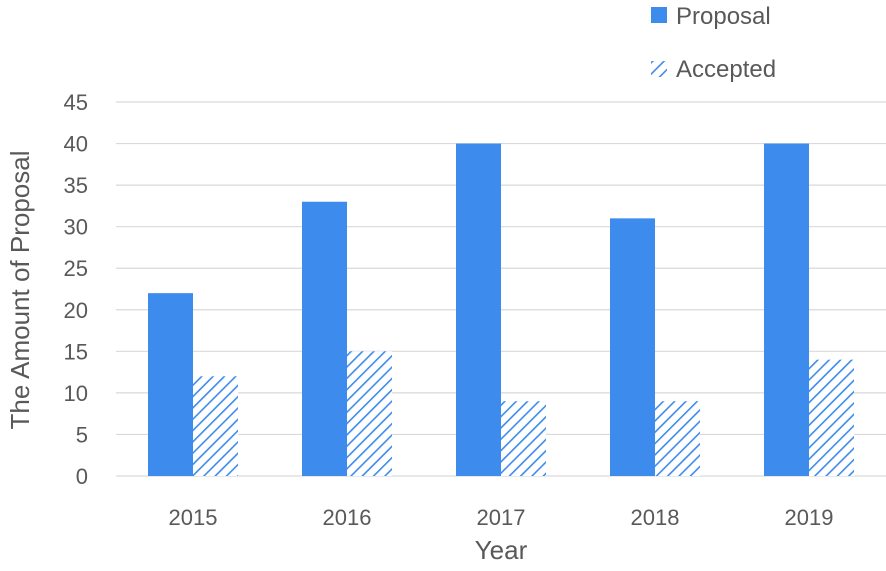 Image resolution: width=886 pixels, height=571 pixels. What do you see at coordinates (82, 434) in the screenshot?
I see `y-tick-label: 5` at bounding box center [82, 434].